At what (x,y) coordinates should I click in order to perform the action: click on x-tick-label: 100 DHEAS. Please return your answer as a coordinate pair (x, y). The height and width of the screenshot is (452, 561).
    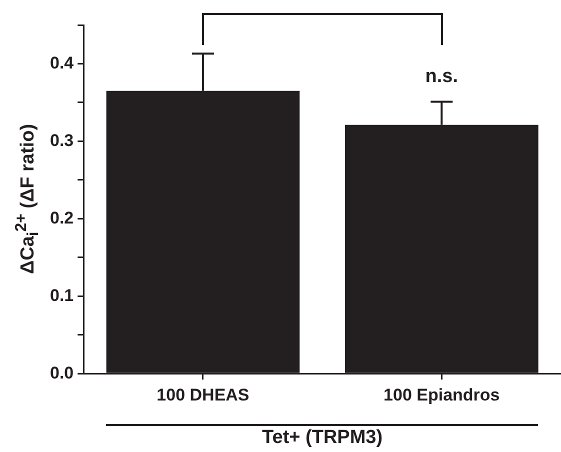
    Looking at the image, I should click on (203, 394).